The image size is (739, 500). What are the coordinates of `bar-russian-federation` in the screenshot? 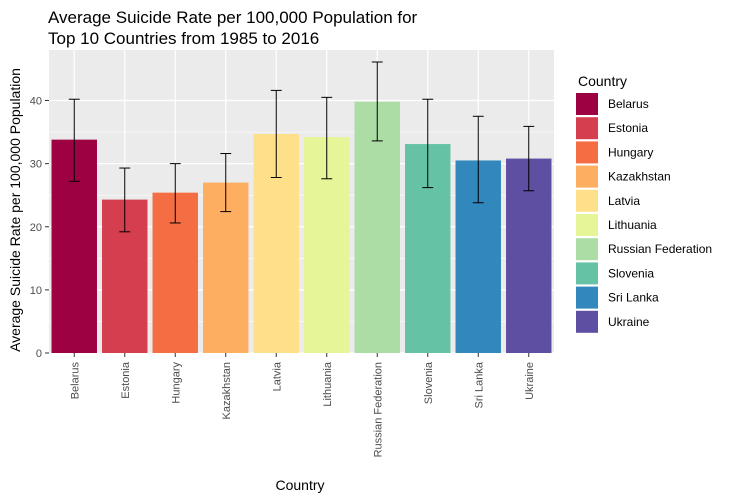 It's located at (377, 227).